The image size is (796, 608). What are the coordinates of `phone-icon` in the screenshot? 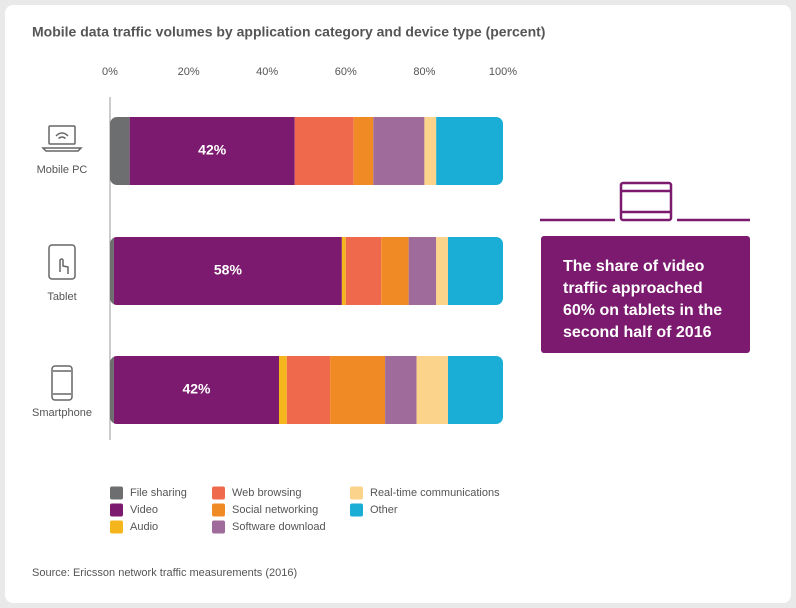 It's located at (62, 383).